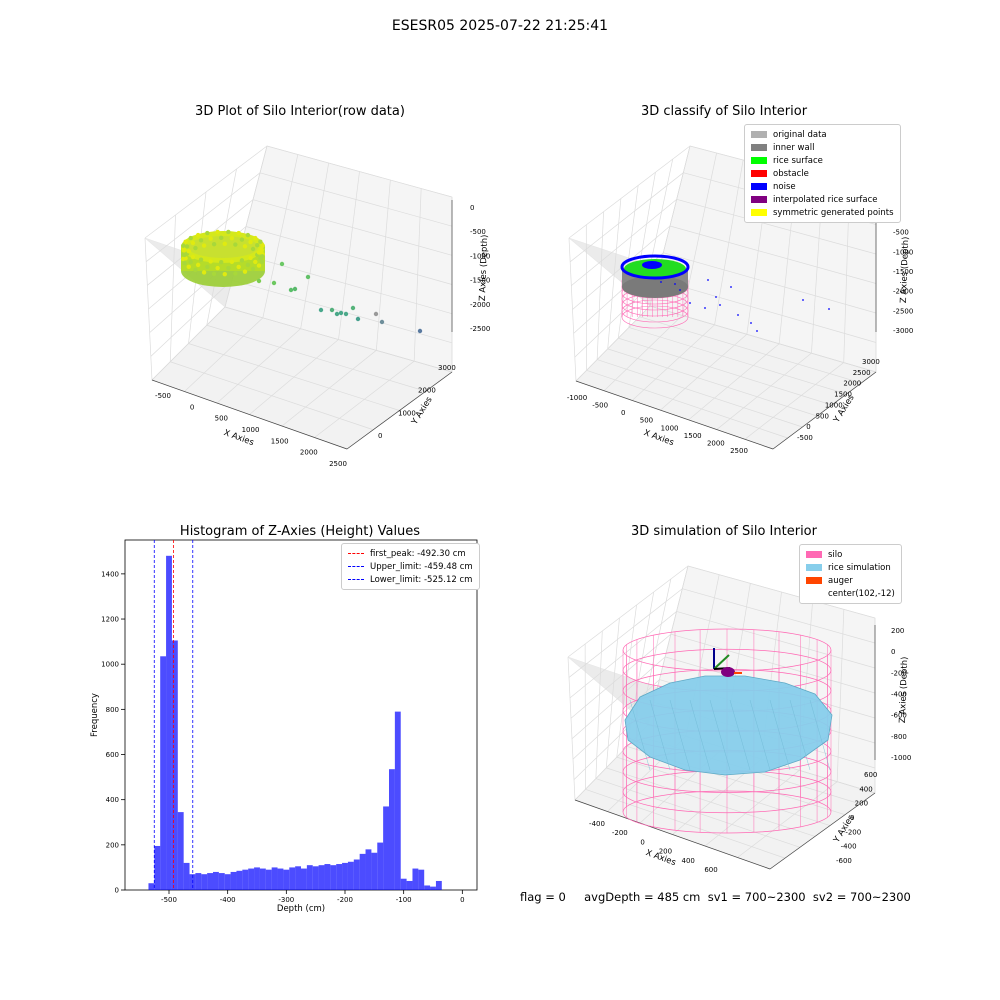  I want to click on legend-label: symmetric generated points, so click(833, 212).